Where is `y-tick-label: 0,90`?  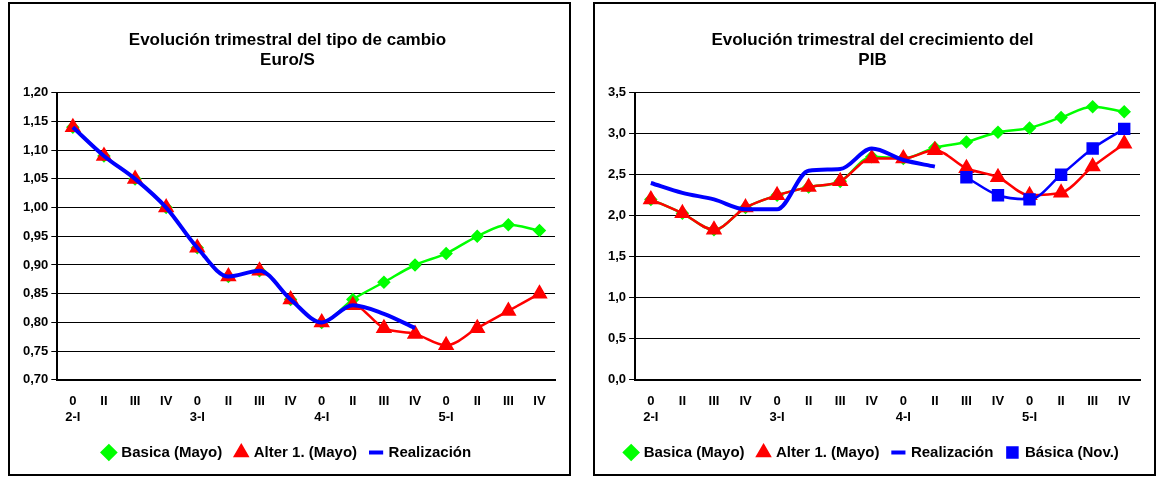
y-tick-label: 0,90 is located at coordinates (35, 264).